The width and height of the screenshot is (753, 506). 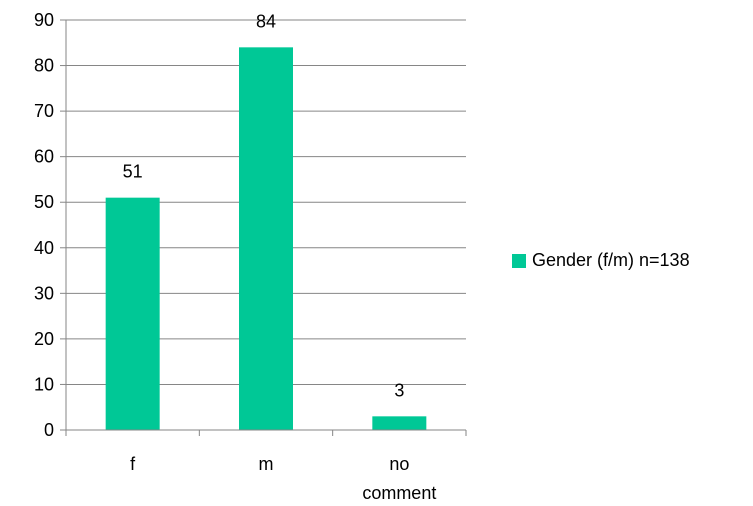 What do you see at coordinates (49, 430) in the screenshot?
I see `y-tick-label: 0` at bounding box center [49, 430].